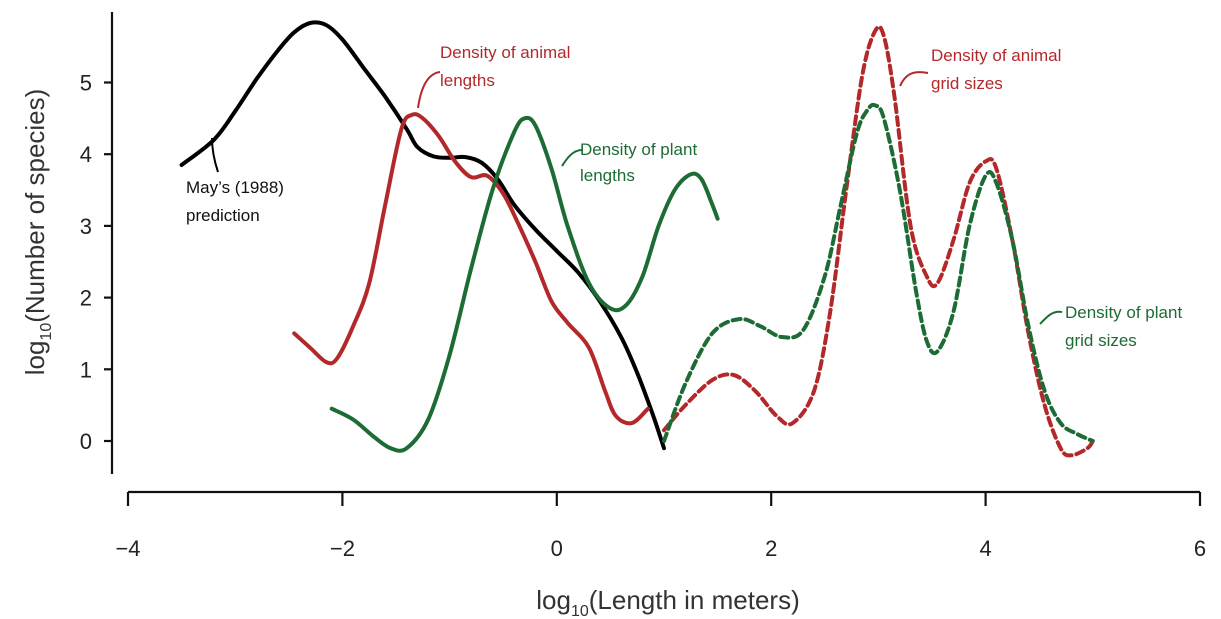 Image resolution: width=1221 pixels, height=619 pixels. Describe the element at coordinates (607, 175) in the screenshot. I see `annotation-plant-lengths: lengths` at that location.